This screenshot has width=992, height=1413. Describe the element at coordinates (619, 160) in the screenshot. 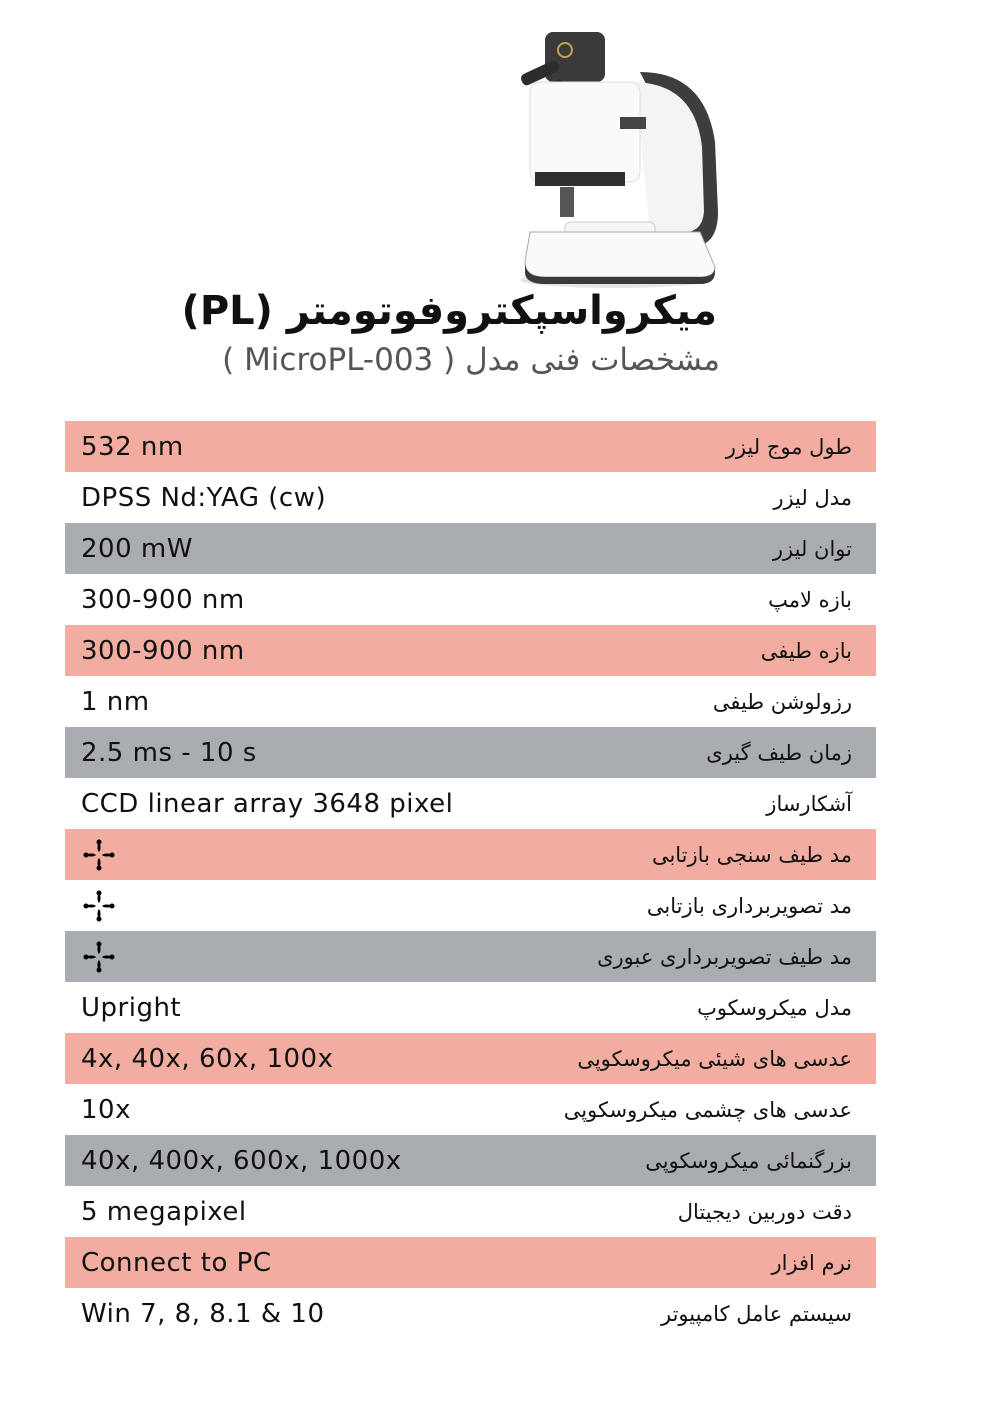

I see `microscope-image` at that location.